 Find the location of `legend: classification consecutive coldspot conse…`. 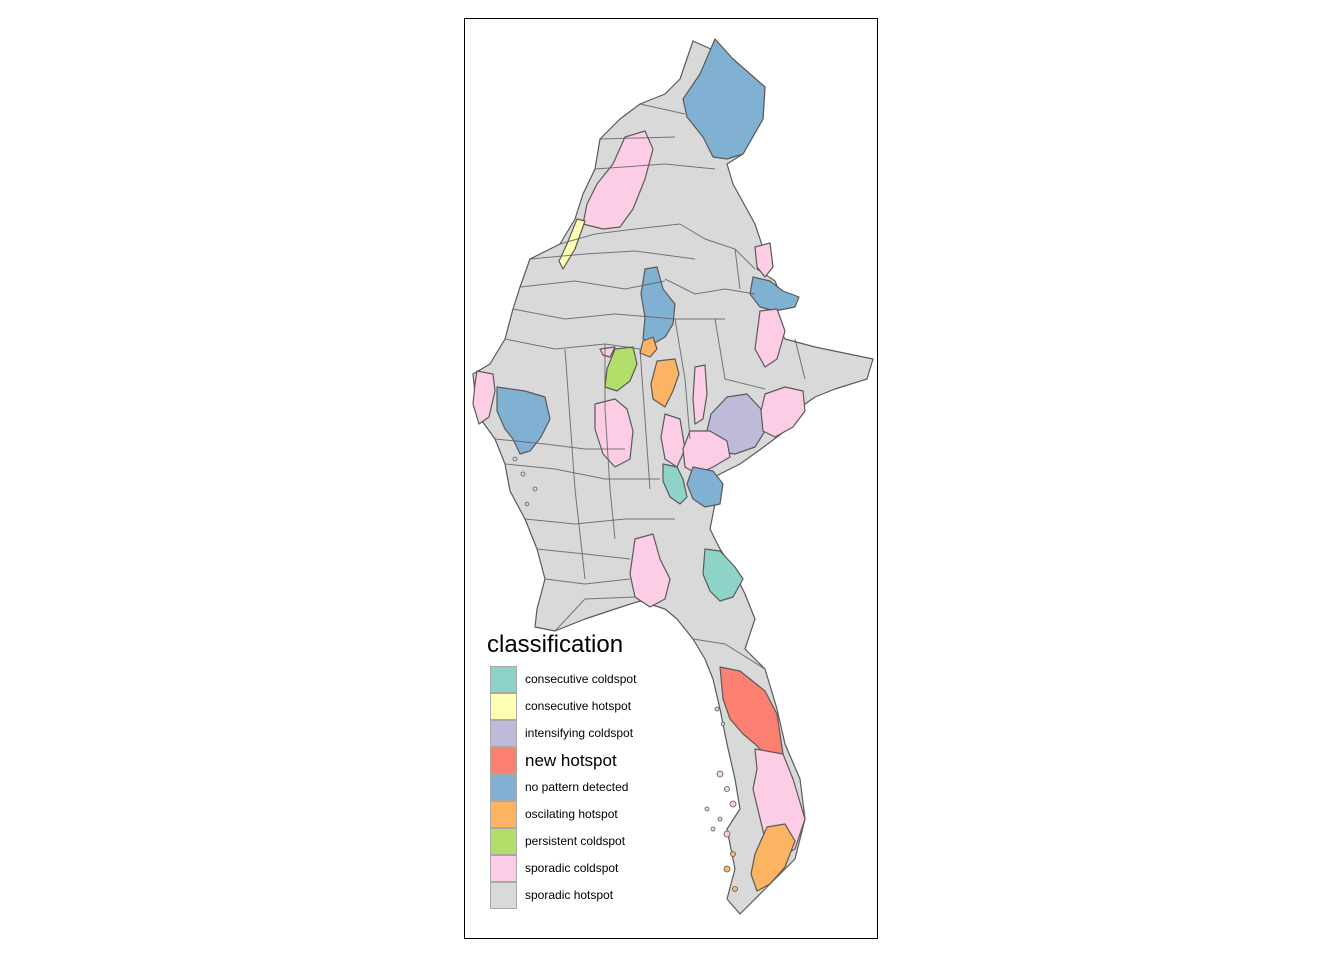

legend: classification consecutive coldspot conse… is located at coordinates (617, 770).